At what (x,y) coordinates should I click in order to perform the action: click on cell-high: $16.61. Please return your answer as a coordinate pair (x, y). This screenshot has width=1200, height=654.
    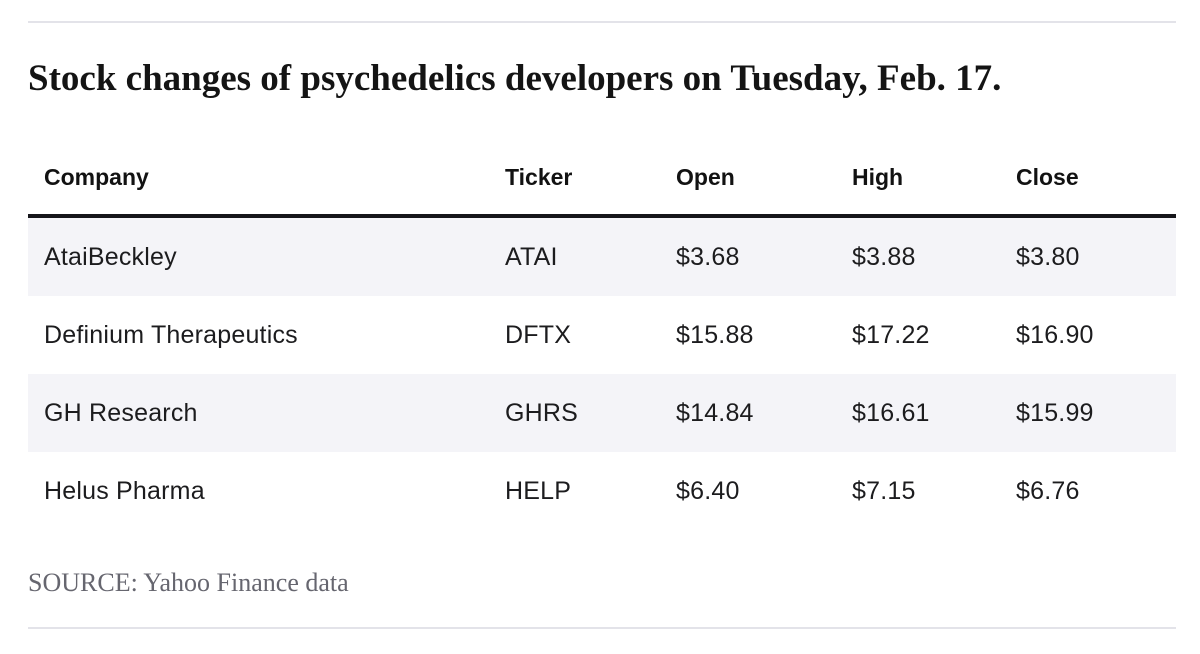
    Looking at the image, I should click on (891, 412).